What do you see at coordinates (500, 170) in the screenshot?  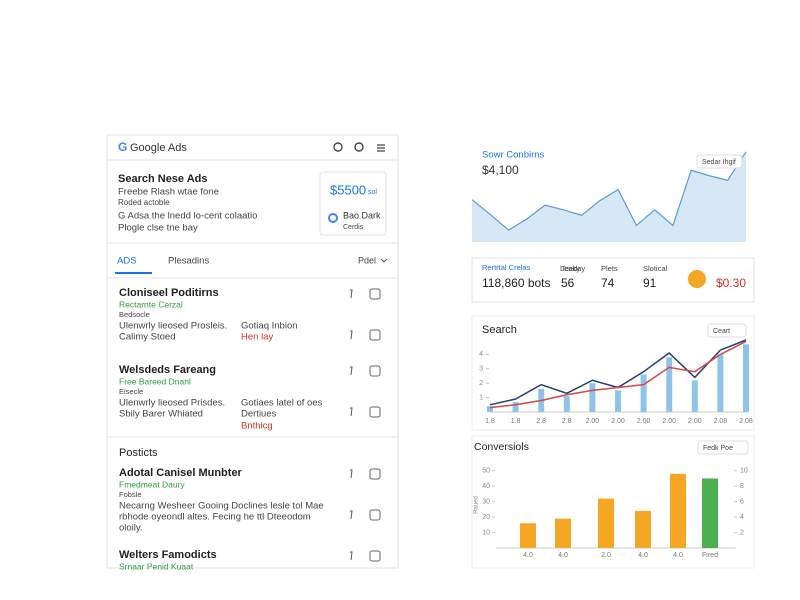 I see `chart-subtitle: $4,100` at bounding box center [500, 170].